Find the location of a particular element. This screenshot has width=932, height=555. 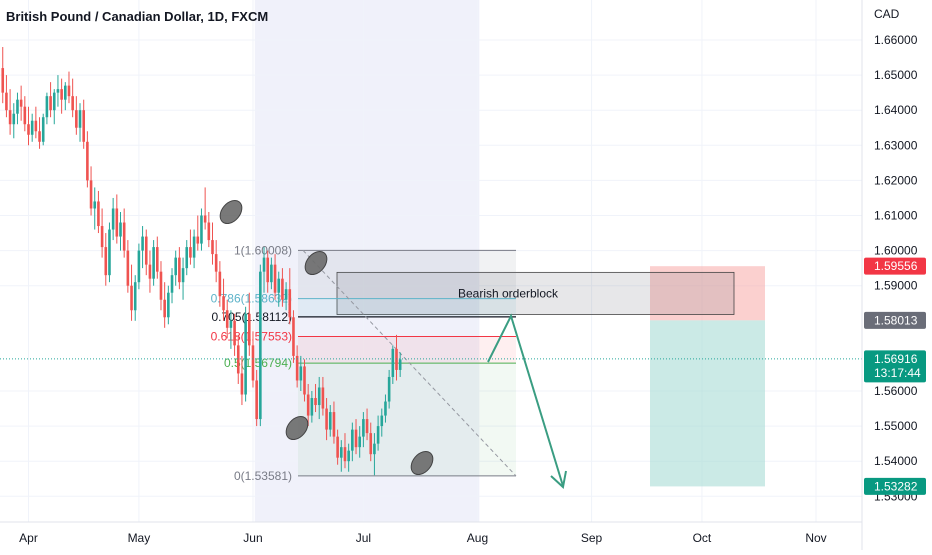

countdown-label: 13:17:44 is located at coordinates (897, 373).